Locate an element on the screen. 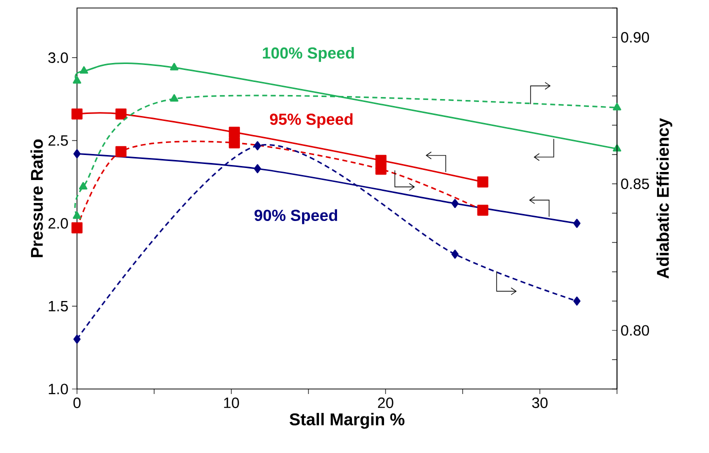 Image resolution: width=709 pixels, height=453 pixels. y-tick-label: 2.5 is located at coordinates (58, 140).